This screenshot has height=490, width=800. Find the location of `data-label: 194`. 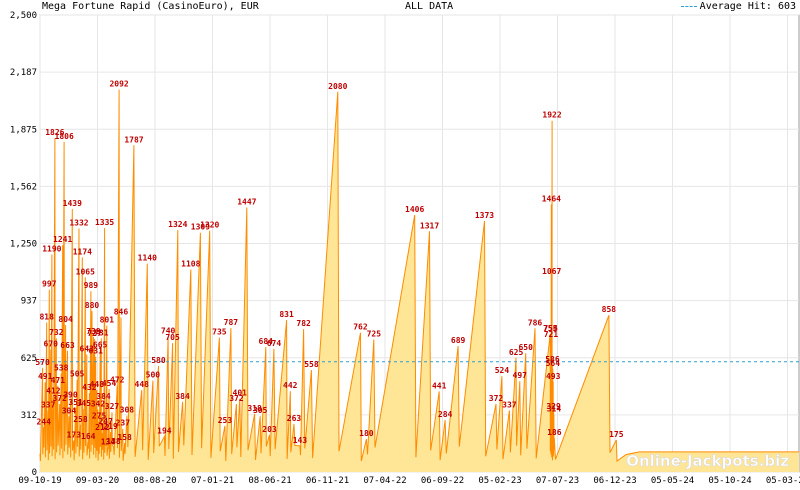

data-label: 194 is located at coordinates (164, 431).